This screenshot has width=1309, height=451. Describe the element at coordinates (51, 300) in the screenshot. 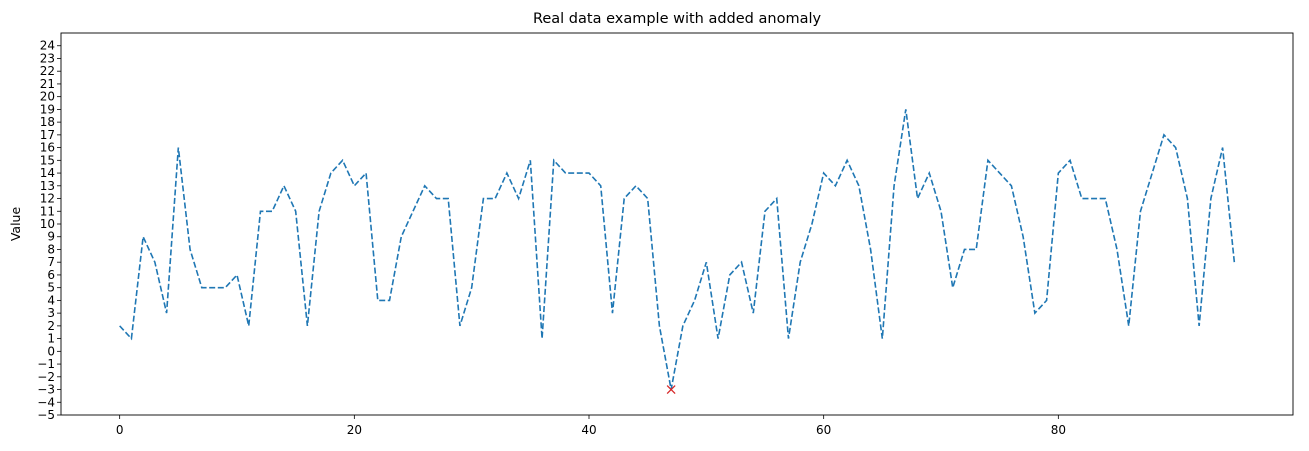

I see `y-tick-label: 4` at that location.